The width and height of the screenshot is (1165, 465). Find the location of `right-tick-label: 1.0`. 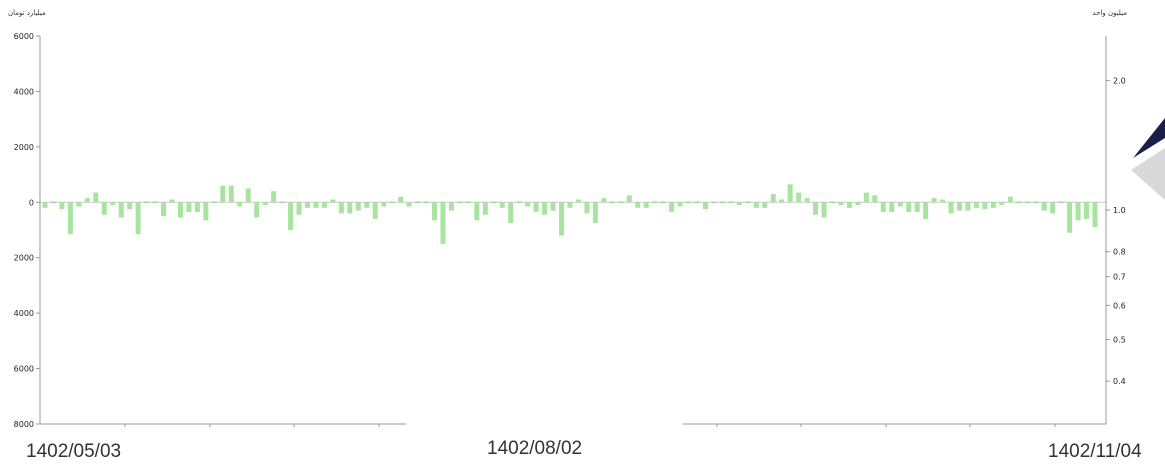

right-tick-label: 1.0 is located at coordinates (1119, 210).